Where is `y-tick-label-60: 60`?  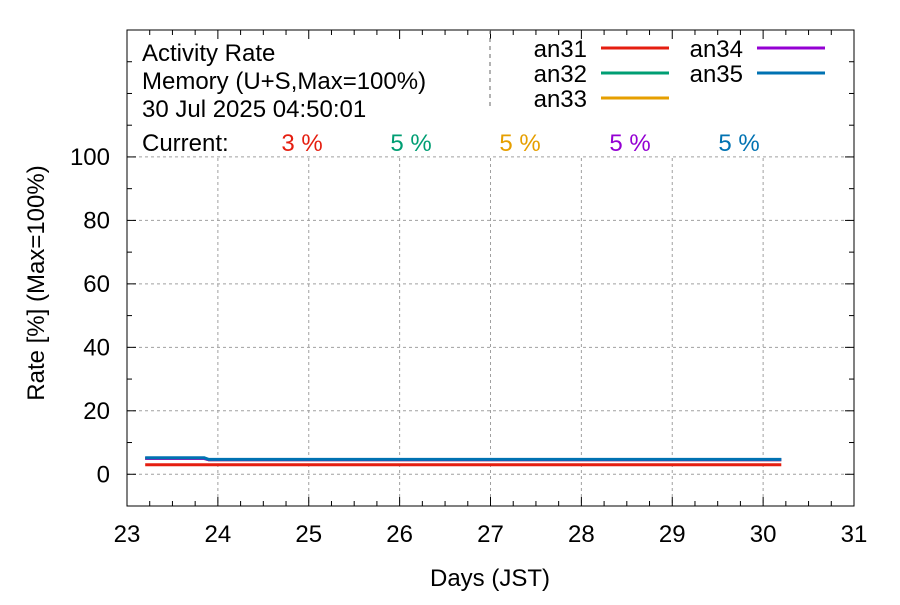 y-tick-label-60: 60 is located at coordinates (96, 284).